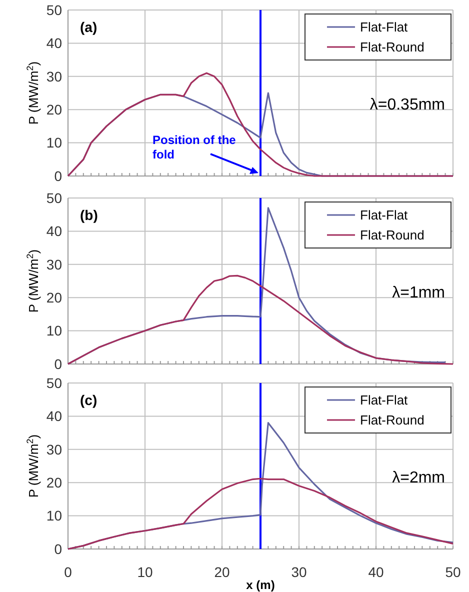  Describe the element at coordinates (260, 585) in the screenshot. I see `x-axis-title: x (m)` at that location.